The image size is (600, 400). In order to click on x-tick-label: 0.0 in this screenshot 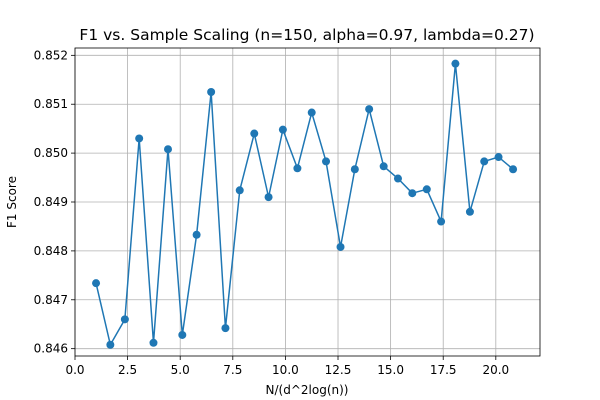, I will do `click(74, 370)`.